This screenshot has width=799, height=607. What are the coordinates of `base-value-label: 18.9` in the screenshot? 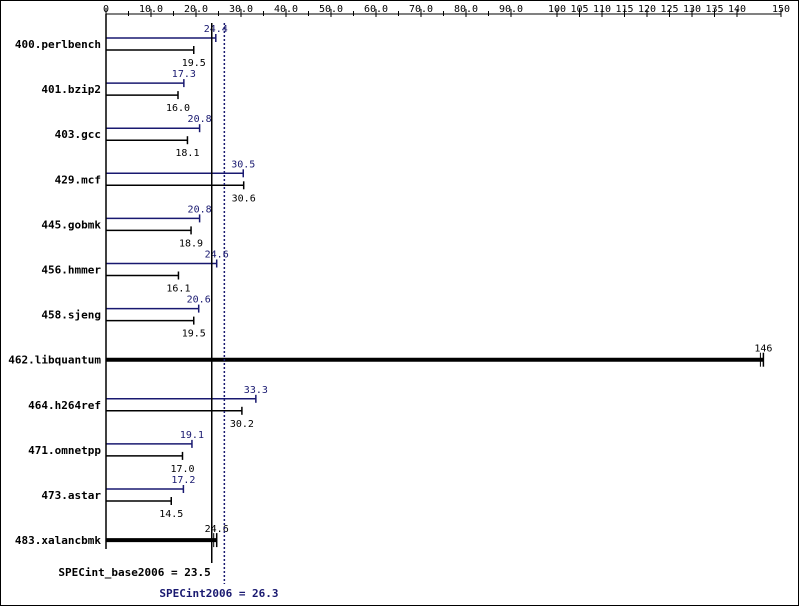 It's located at (191, 243).